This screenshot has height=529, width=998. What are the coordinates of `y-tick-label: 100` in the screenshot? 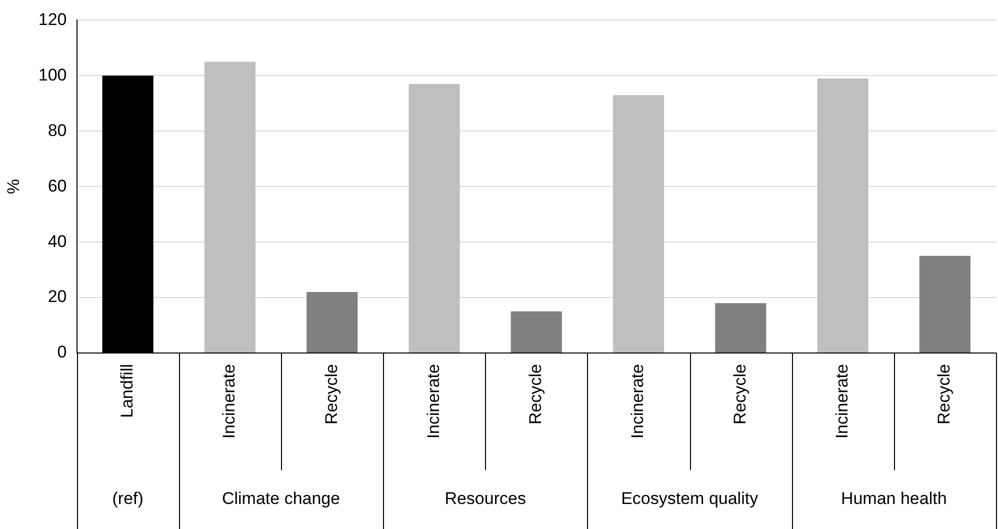 It's located at (52, 74).